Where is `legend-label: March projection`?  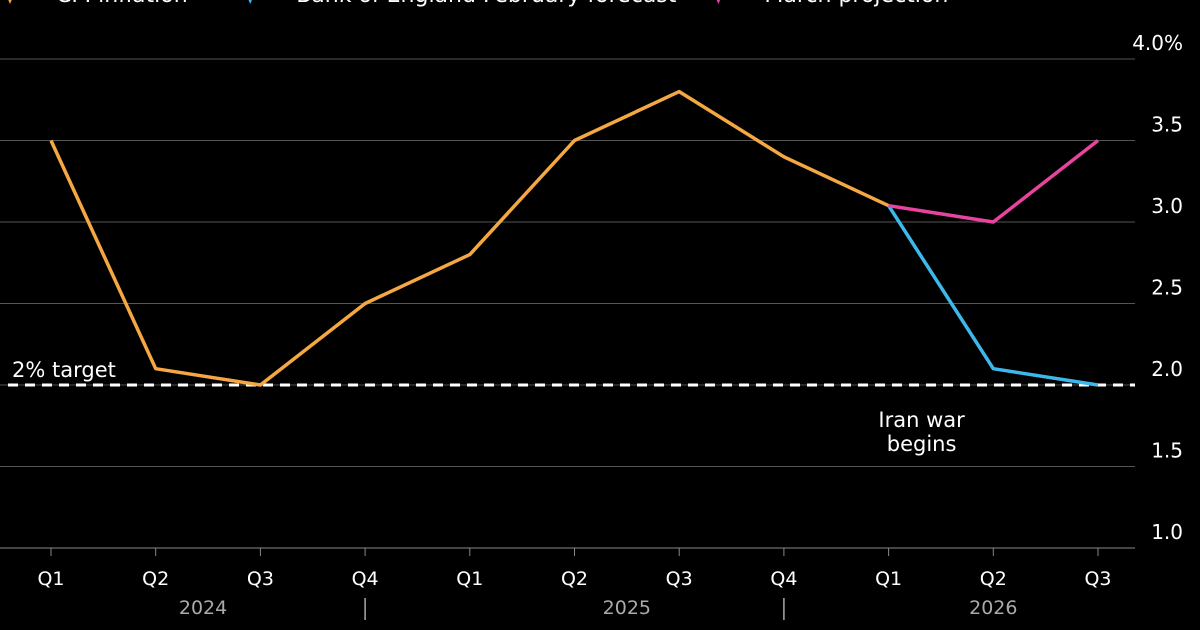
legend-label: March projection is located at coordinates (856, 4).